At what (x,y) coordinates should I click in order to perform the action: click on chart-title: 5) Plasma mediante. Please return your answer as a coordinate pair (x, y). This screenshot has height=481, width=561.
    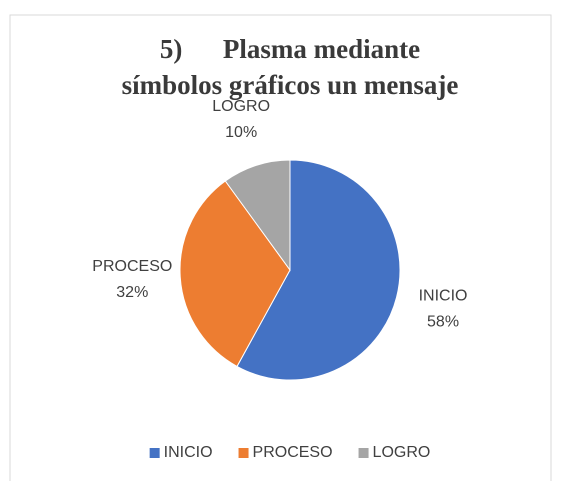
    Looking at the image, I should click on (290, 49).